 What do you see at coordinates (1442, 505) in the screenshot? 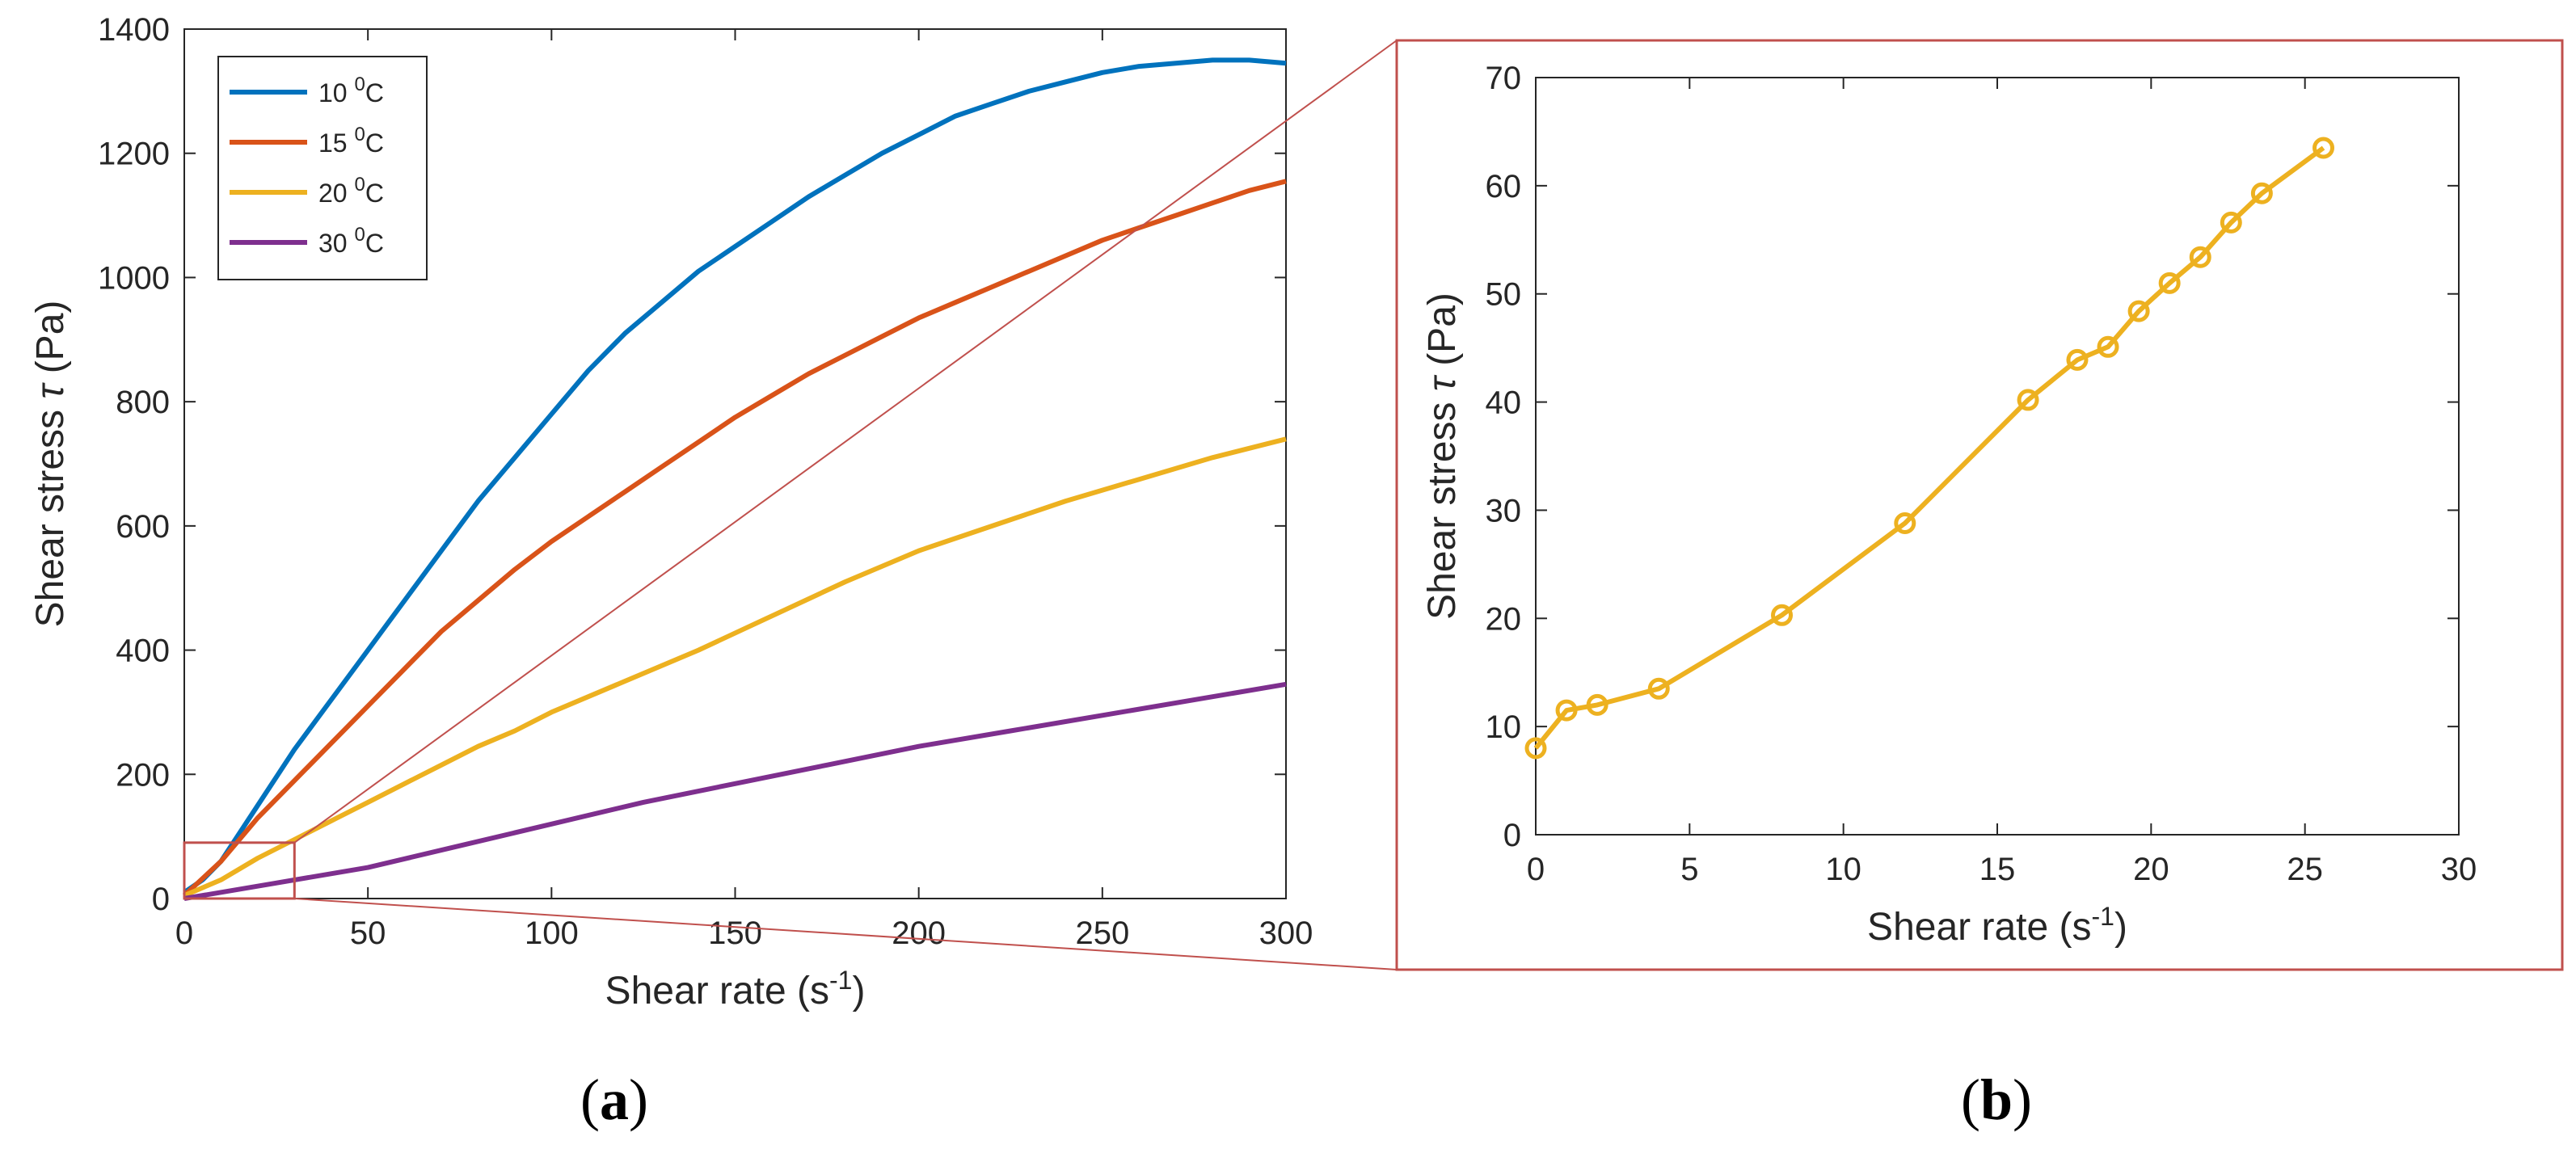
I see `panel-b-y-axis-title-main: Shear stress` at bounding box center [1442, 505].